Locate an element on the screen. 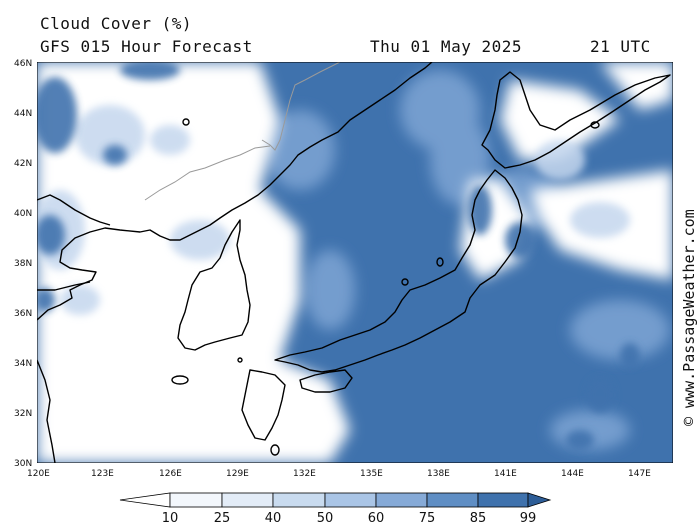  credit-text: © www.PassageWeather.com is located at coordinates (689, 317).